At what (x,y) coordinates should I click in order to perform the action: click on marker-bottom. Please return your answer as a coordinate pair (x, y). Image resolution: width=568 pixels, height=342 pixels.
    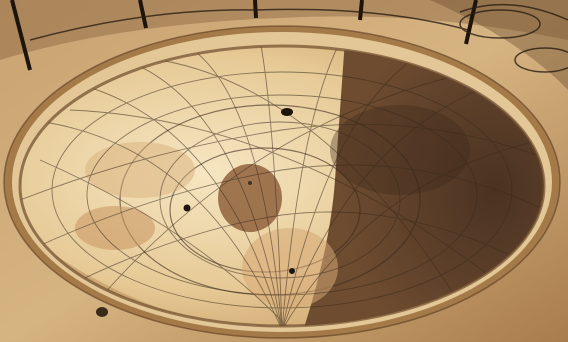
    Looking at the image, I should click on (292, 271).